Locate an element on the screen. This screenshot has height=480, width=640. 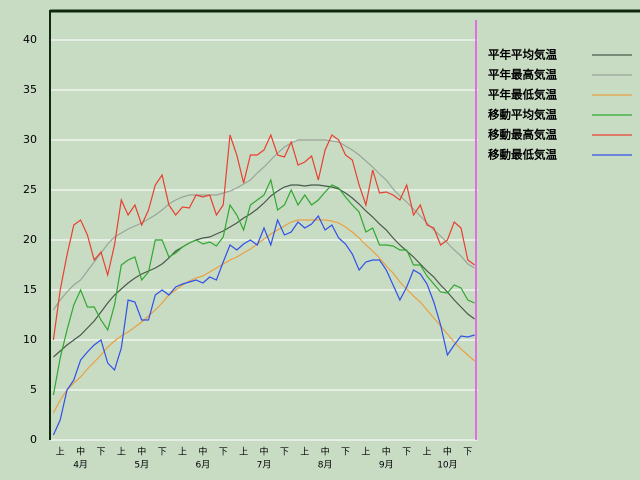
y-tick-label: 30 is located at coordinates (30, 139).